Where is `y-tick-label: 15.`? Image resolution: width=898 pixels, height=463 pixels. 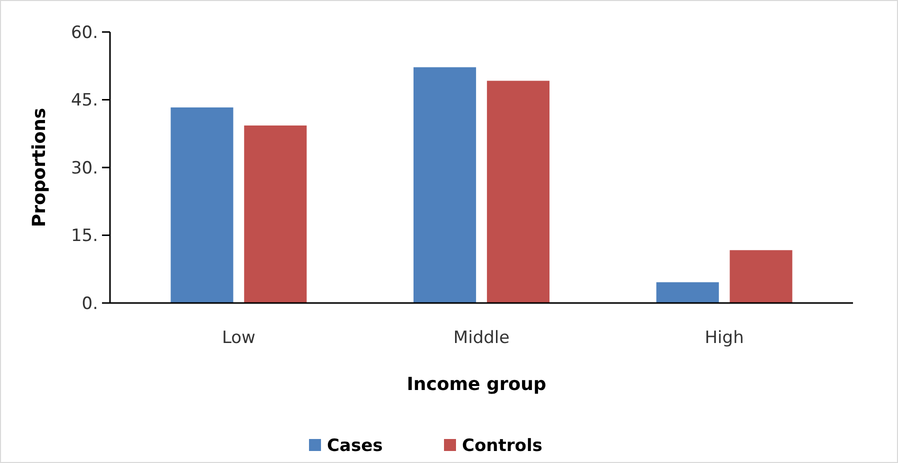 y-tick-label: 15. is located at coordinates (84, 236).